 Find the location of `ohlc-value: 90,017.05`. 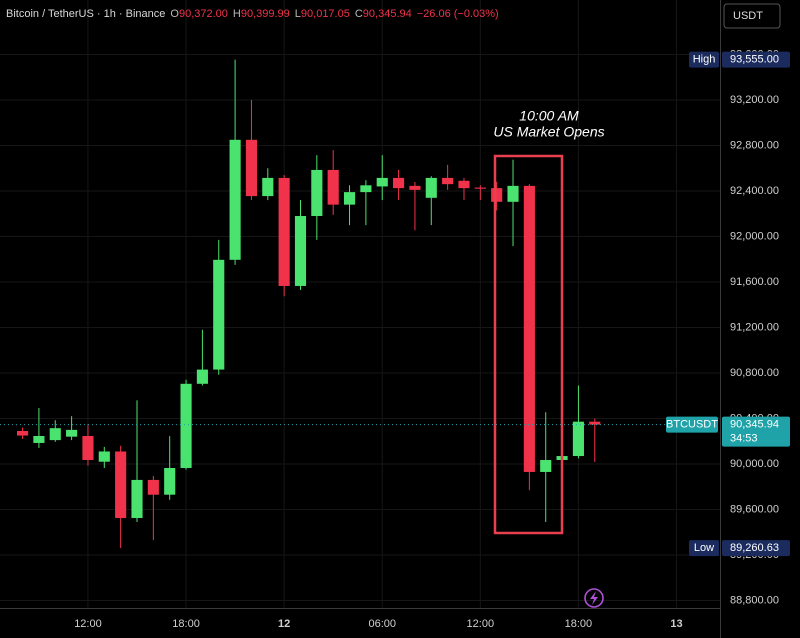

ohlc-value: 90,017.05 is located at coordinates (325, 14).